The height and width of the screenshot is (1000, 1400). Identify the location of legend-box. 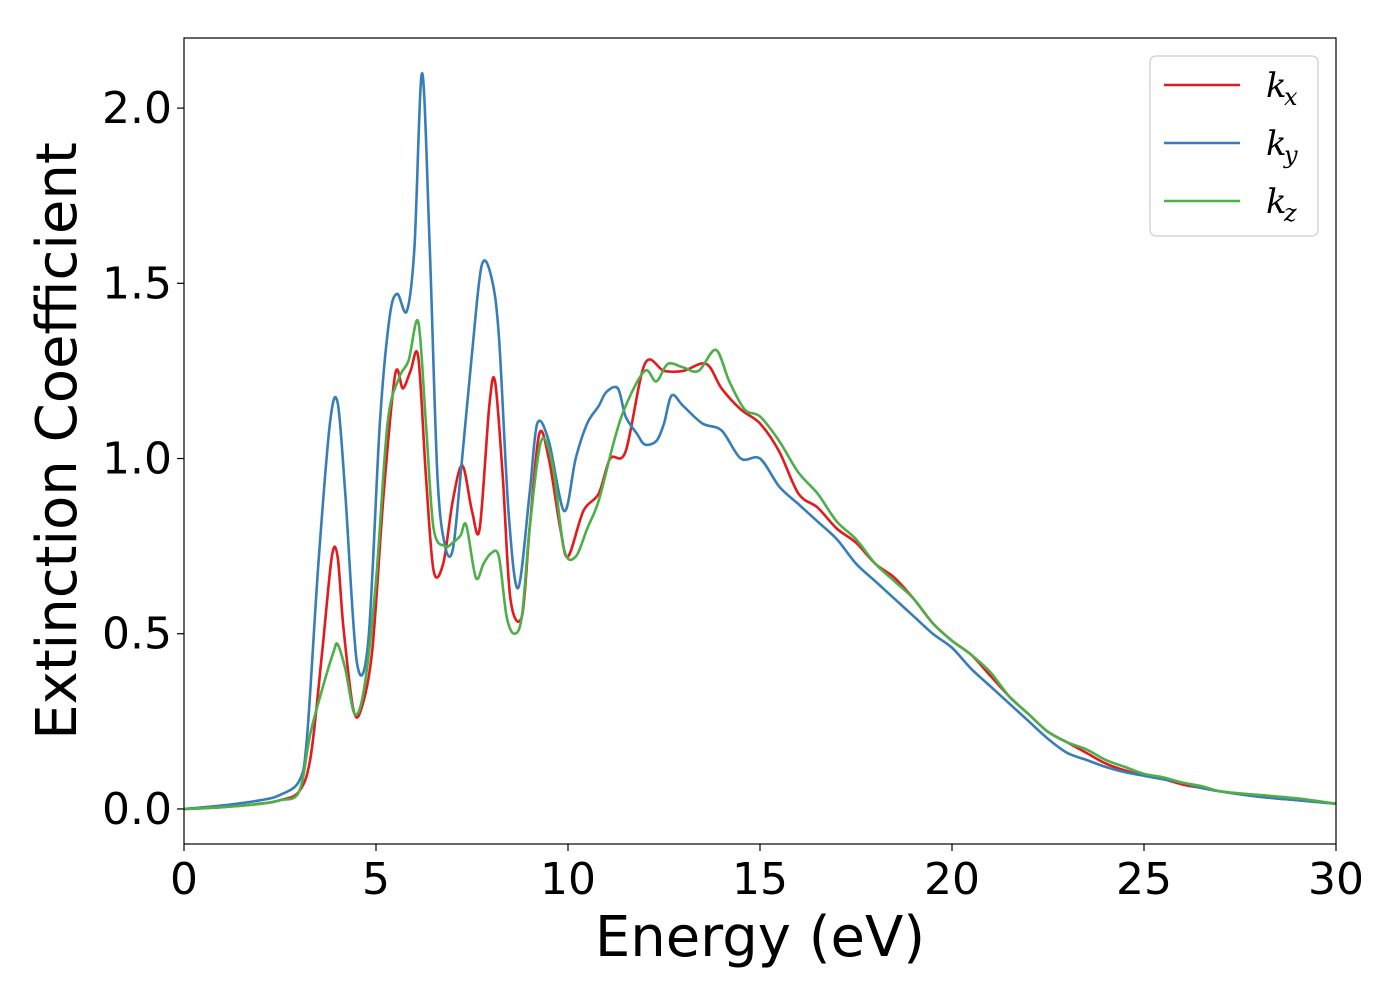
(1234, 146).